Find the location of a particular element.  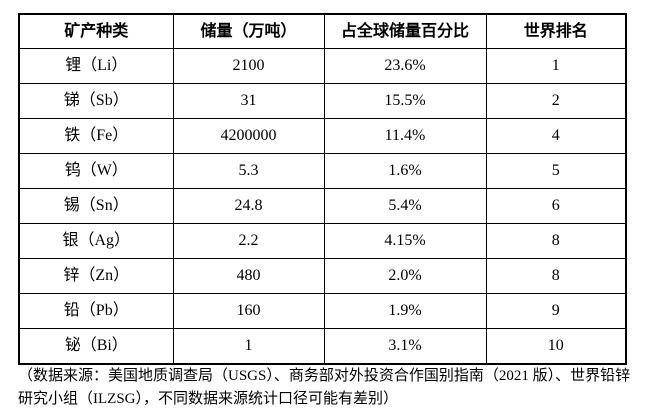

reserves-cell: 480 is located at coordinates (248, 276).